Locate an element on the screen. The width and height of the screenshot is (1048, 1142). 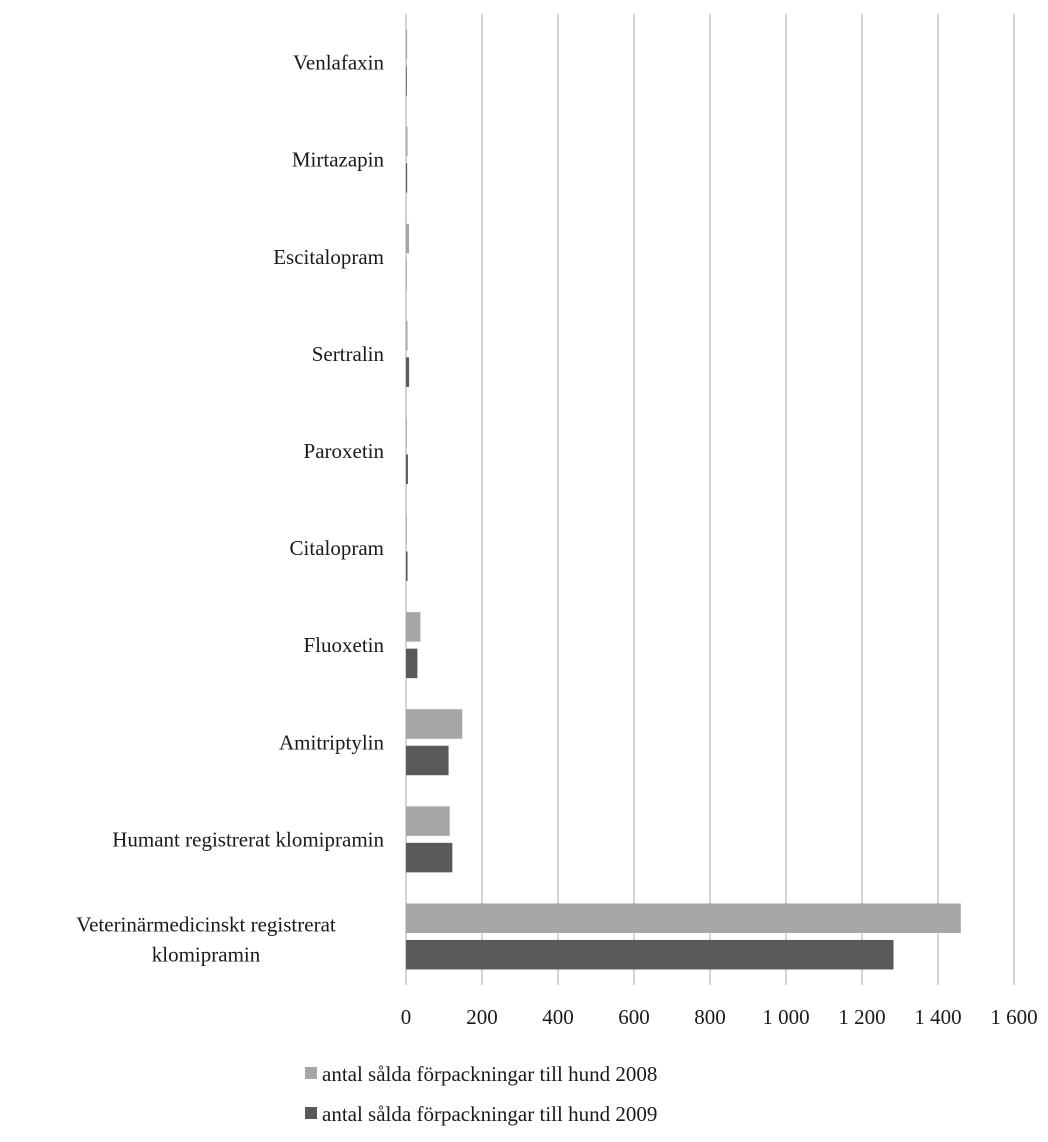
category-label: Amitriptylin is located at coordinates (332, 742).